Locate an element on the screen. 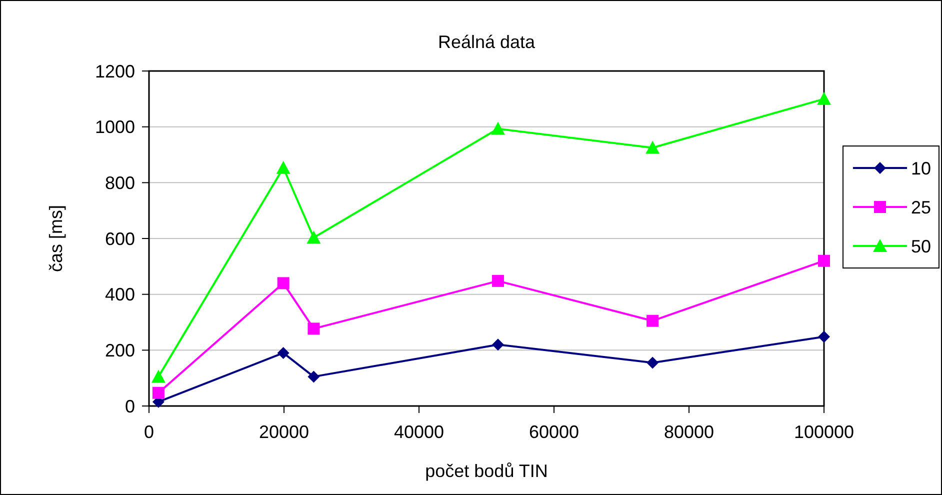 The height and width of the screenshot is (495, 942). x-tick-label: 80000 is located at coordinates (689, 432).